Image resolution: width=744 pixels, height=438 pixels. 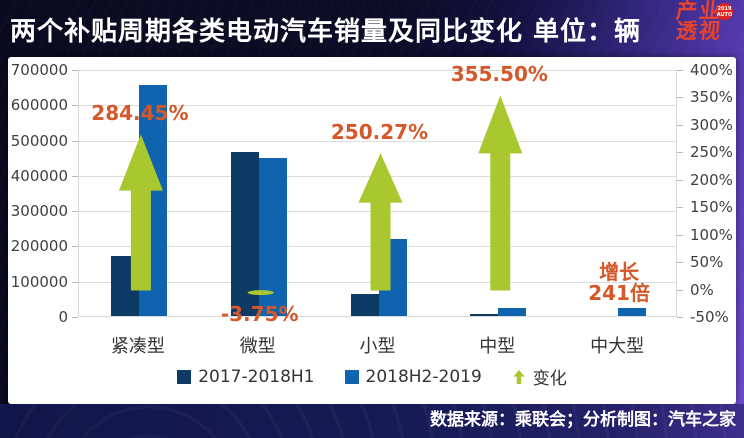 I want to click on legend: 2017-2018H1 2018H2-2019 变化, so click(x=372, y=376).